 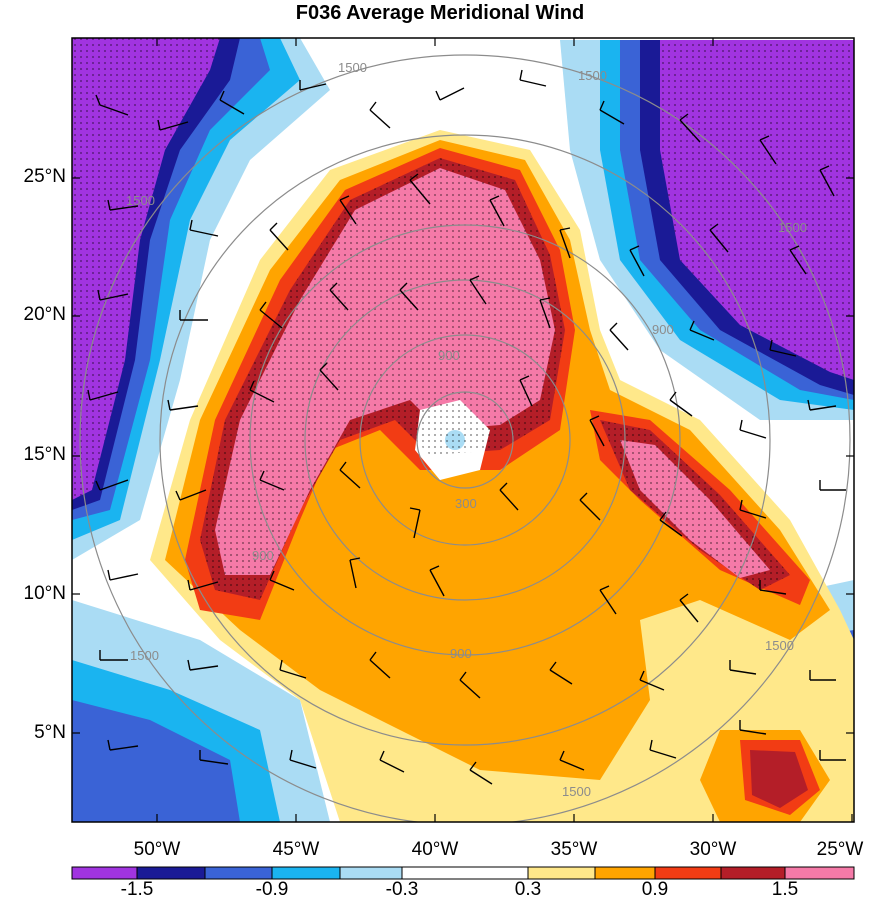 What do you see at coordinates (44, 454) in the screenshot?
I see `lat-label: 15°N` at bounding box center [44, 454].